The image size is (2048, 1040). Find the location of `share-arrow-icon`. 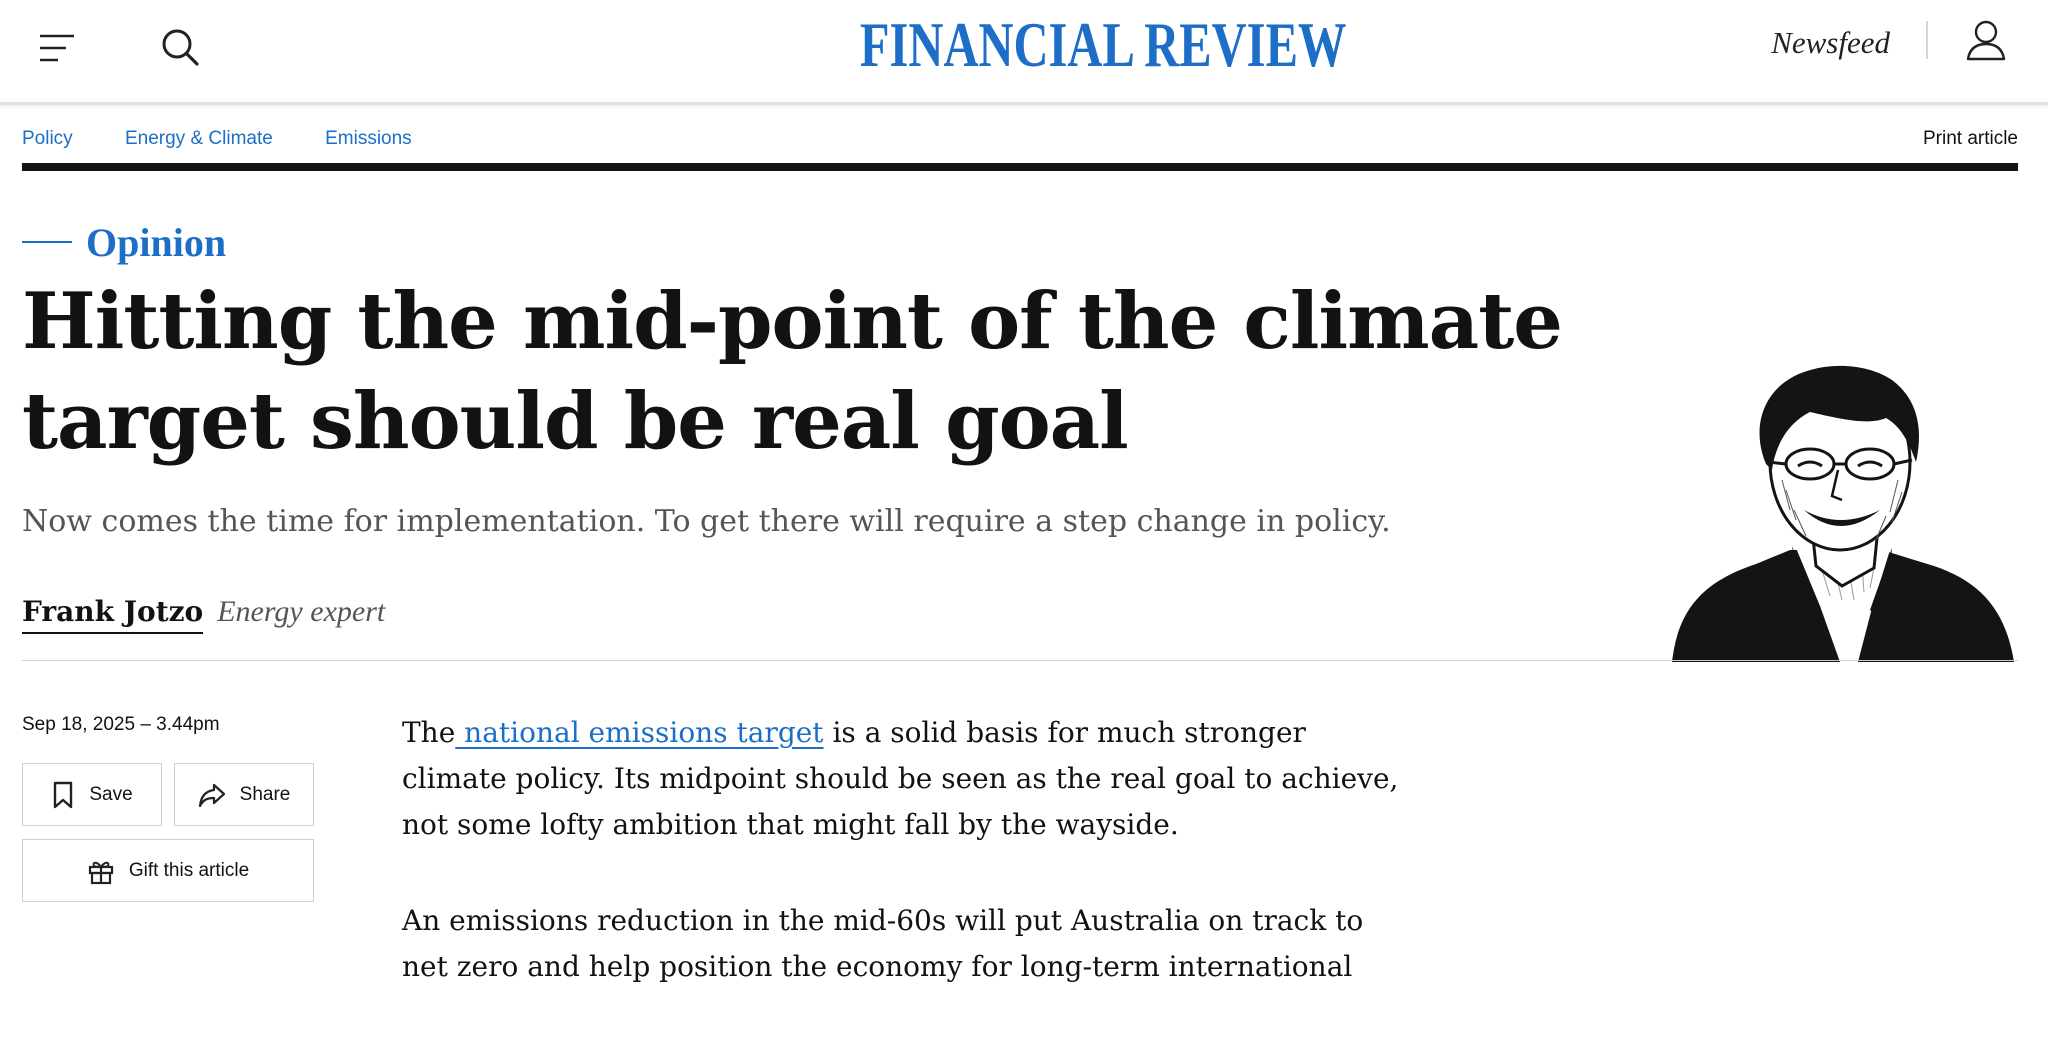

share-arrow-icon is located at coordinates (211, 795).